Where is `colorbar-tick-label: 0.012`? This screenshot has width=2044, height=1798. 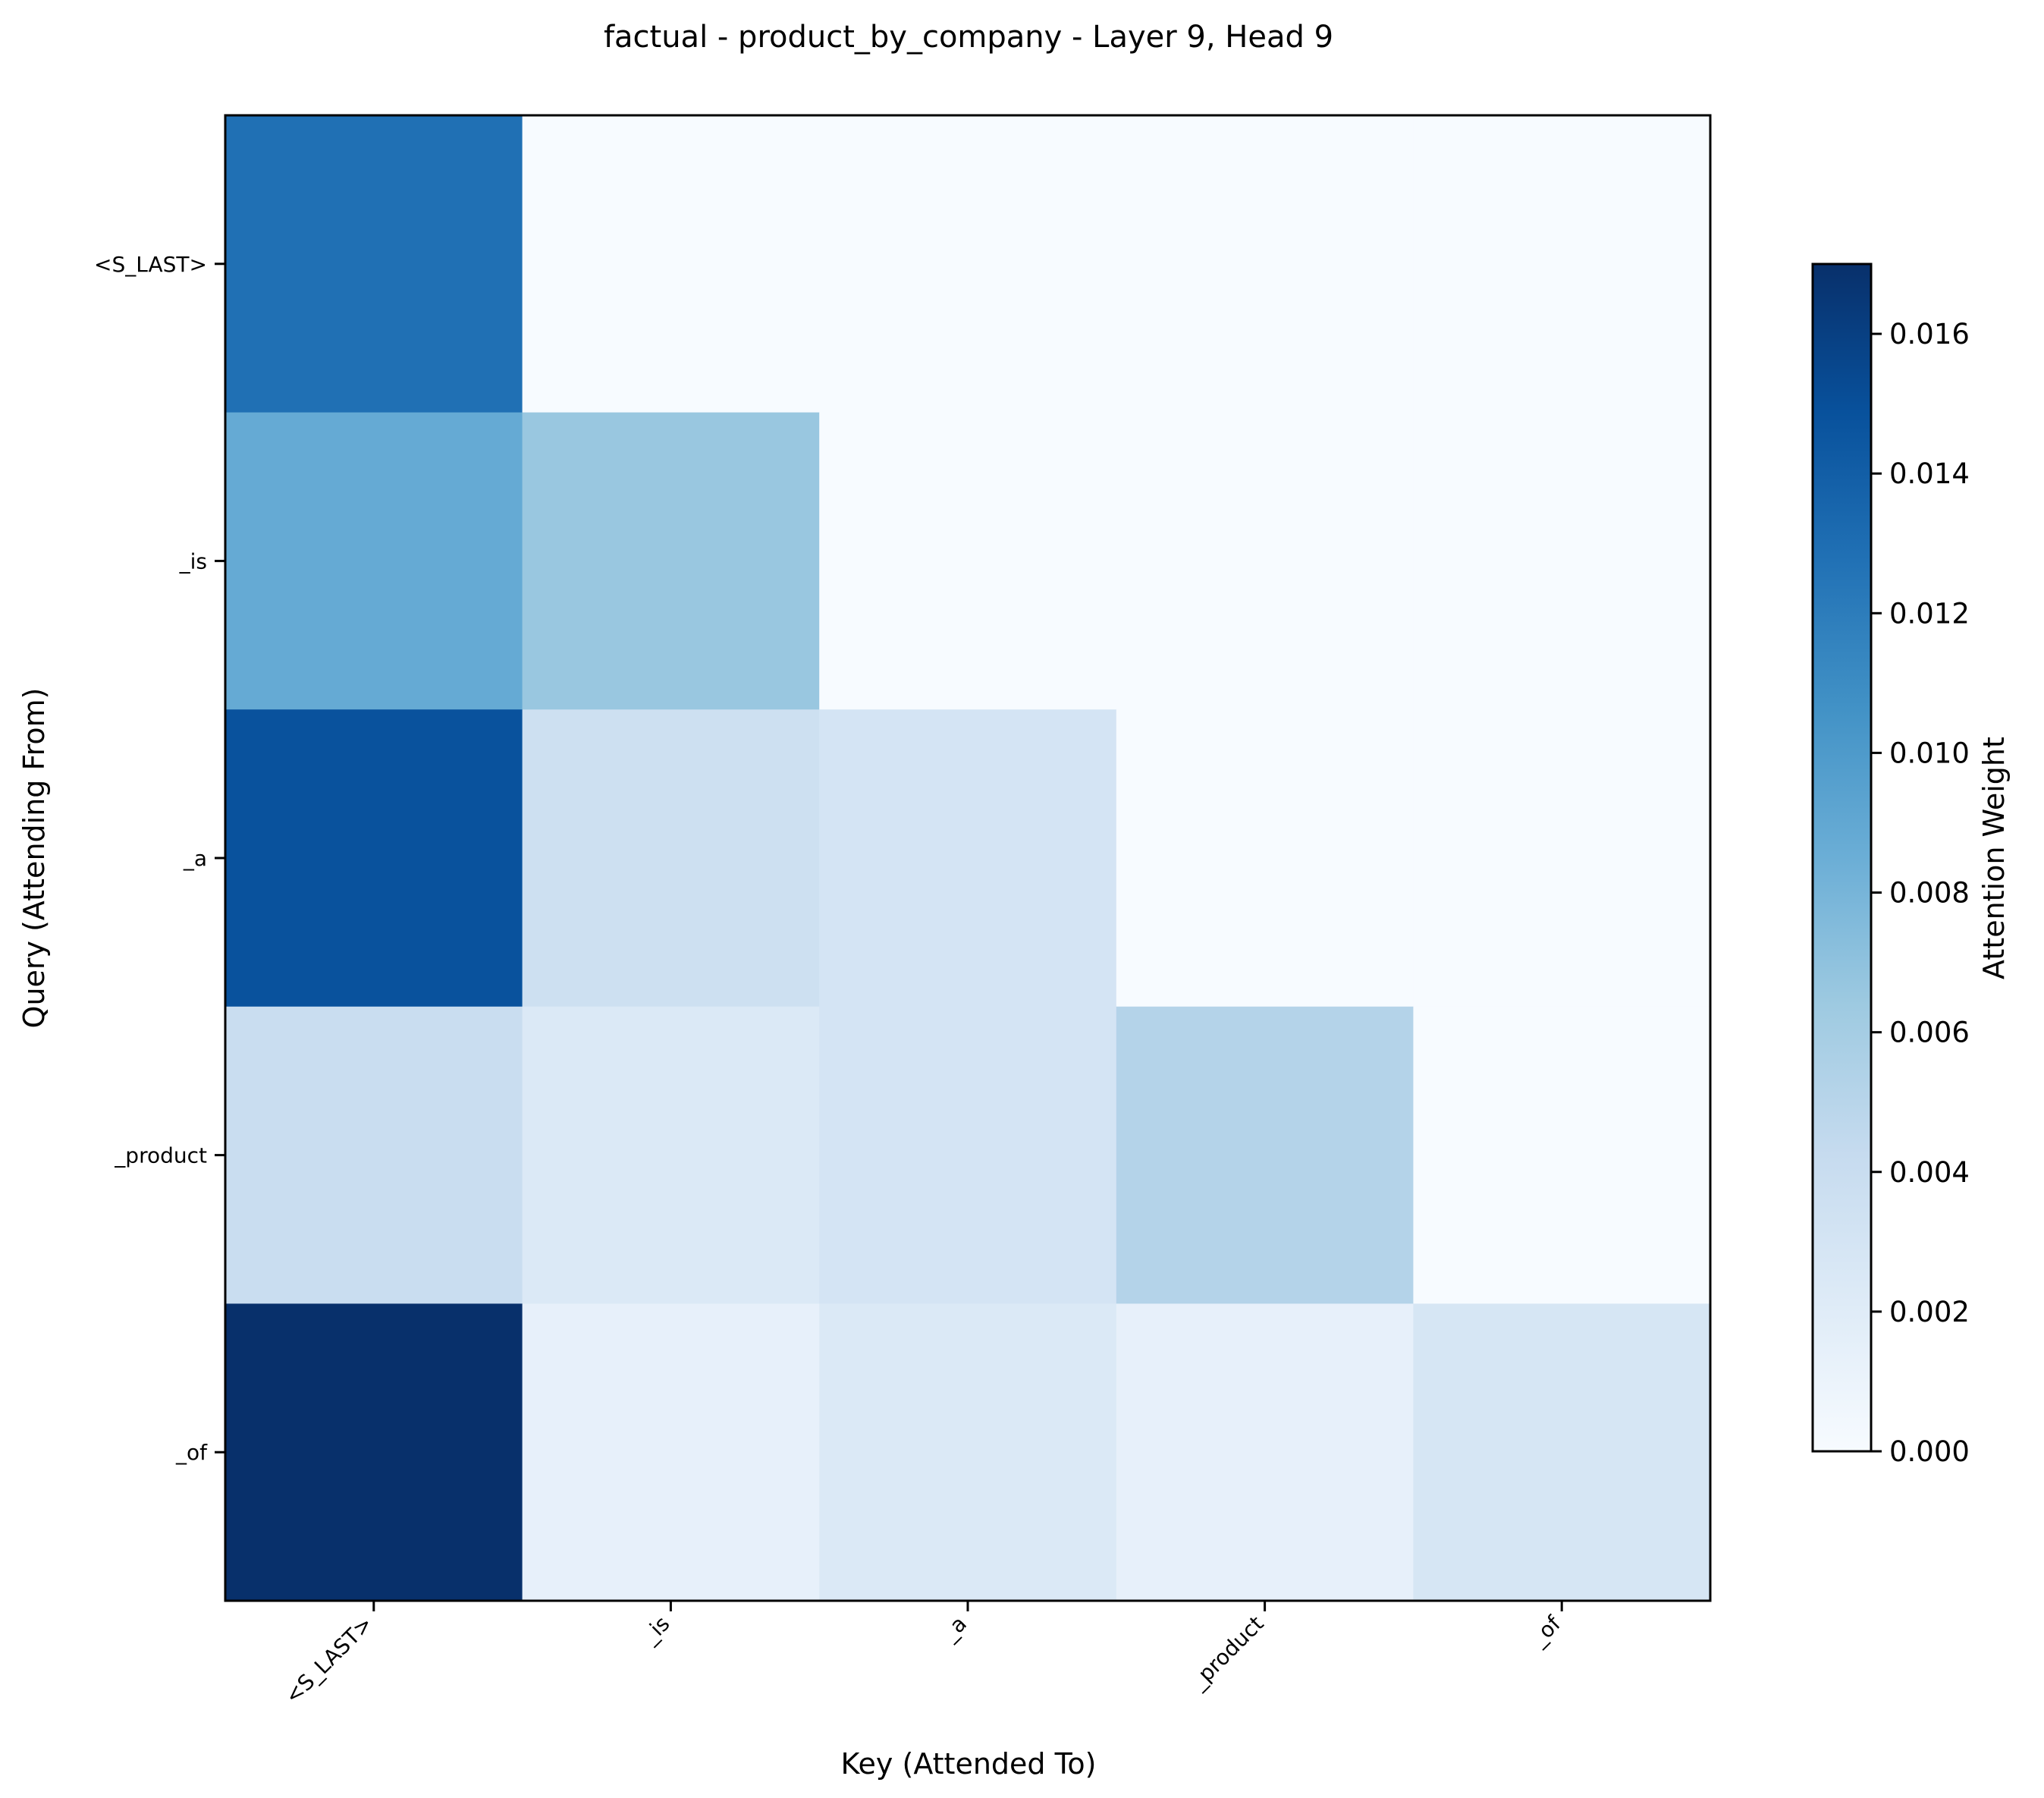
colorbar-tick-label: 0.012 is located at coordinates (1929, 613).